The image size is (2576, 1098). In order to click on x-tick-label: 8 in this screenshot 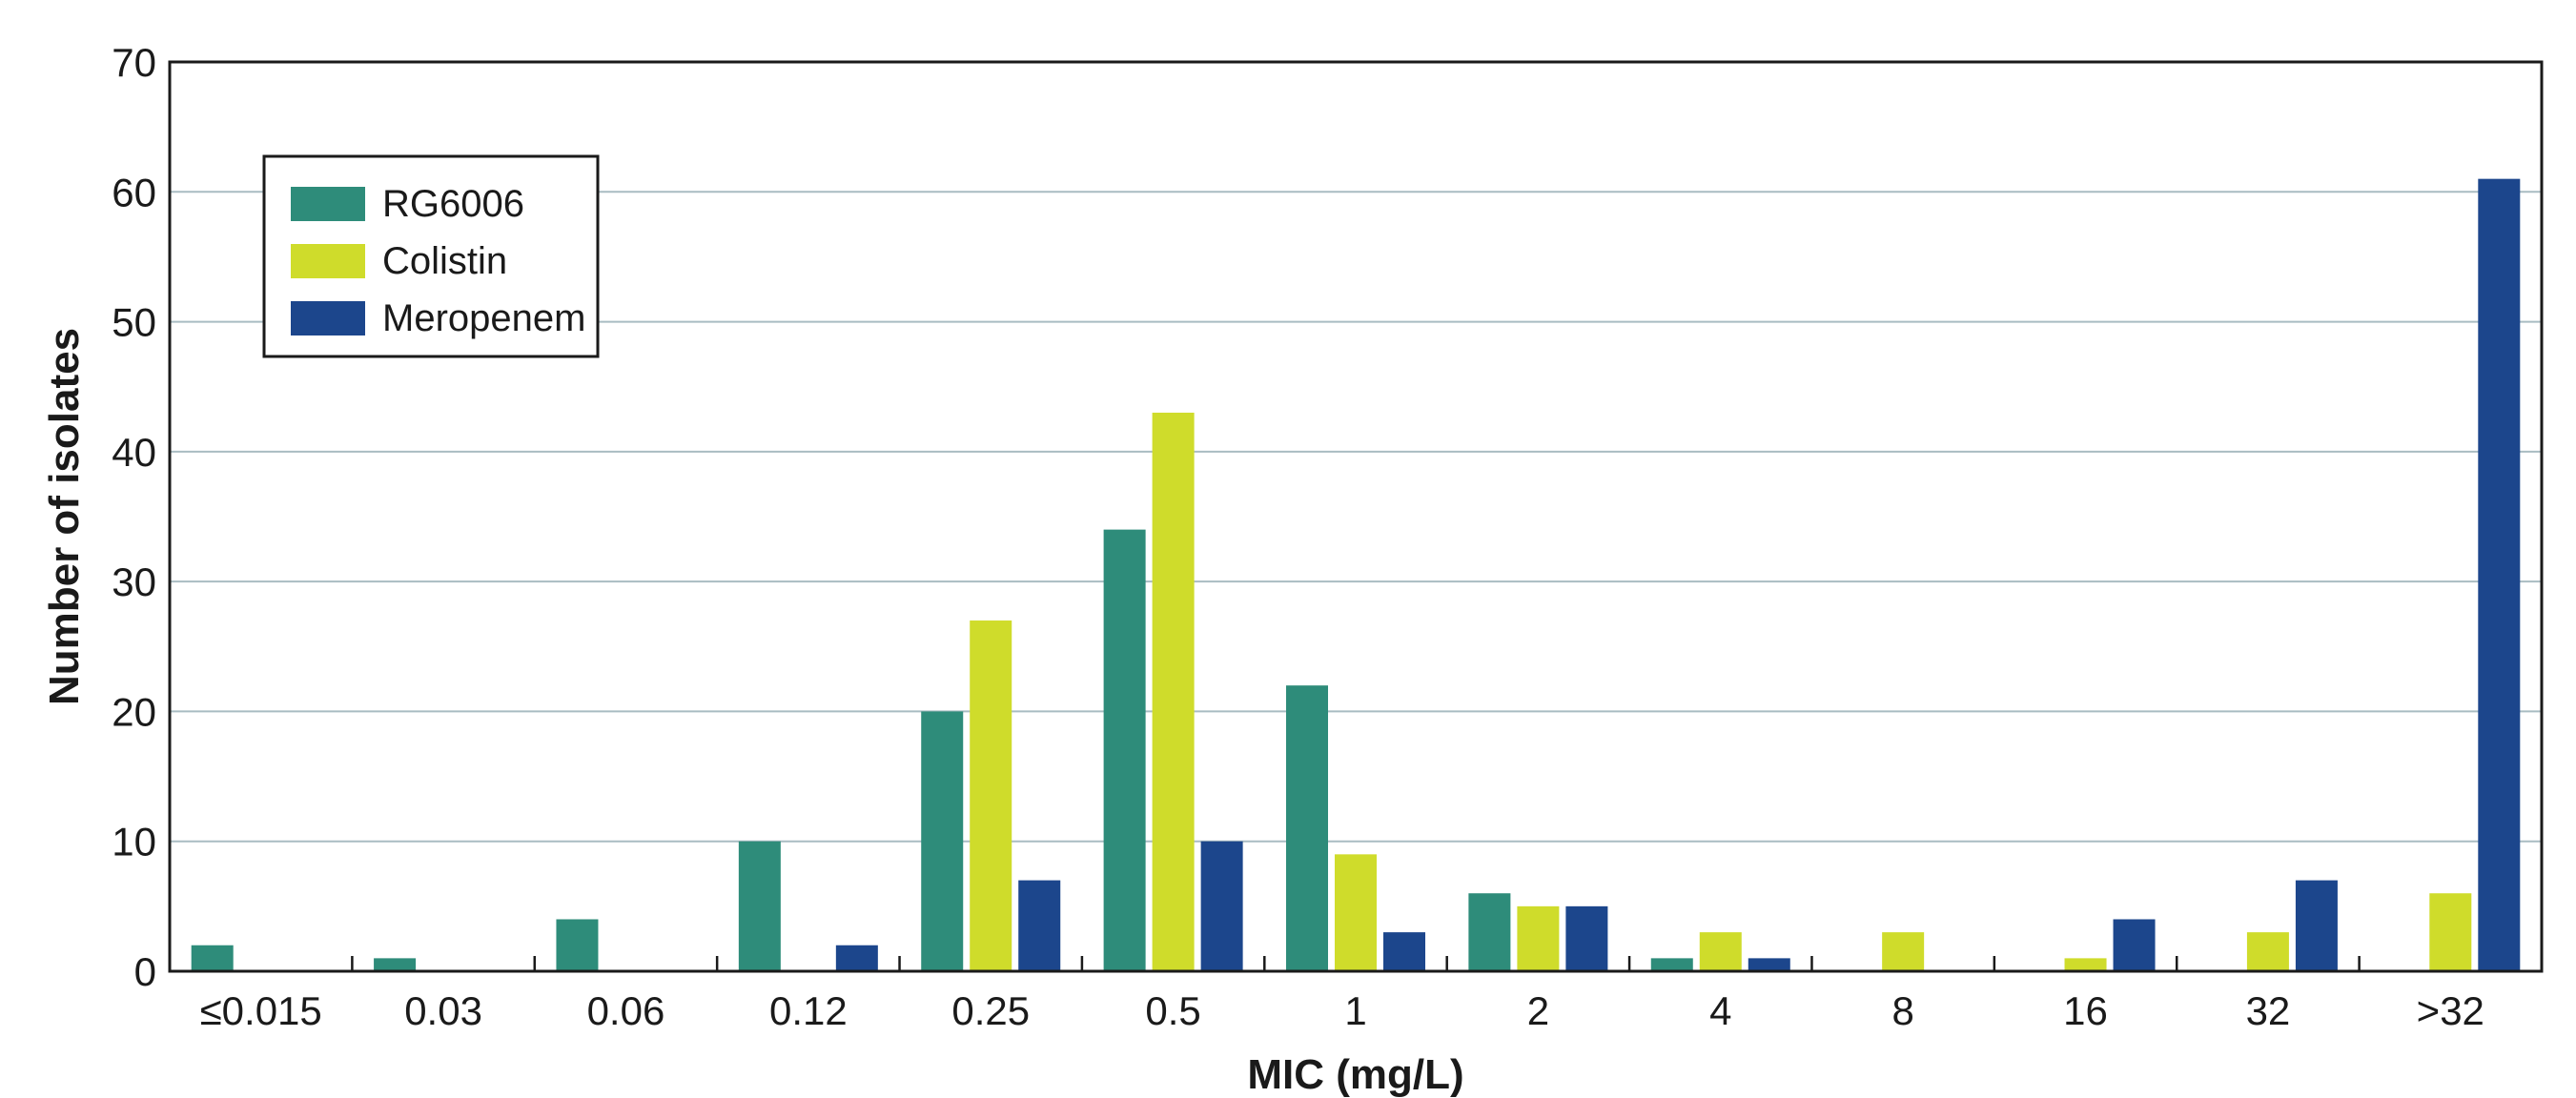, I will do `click(1902, 1010)`.